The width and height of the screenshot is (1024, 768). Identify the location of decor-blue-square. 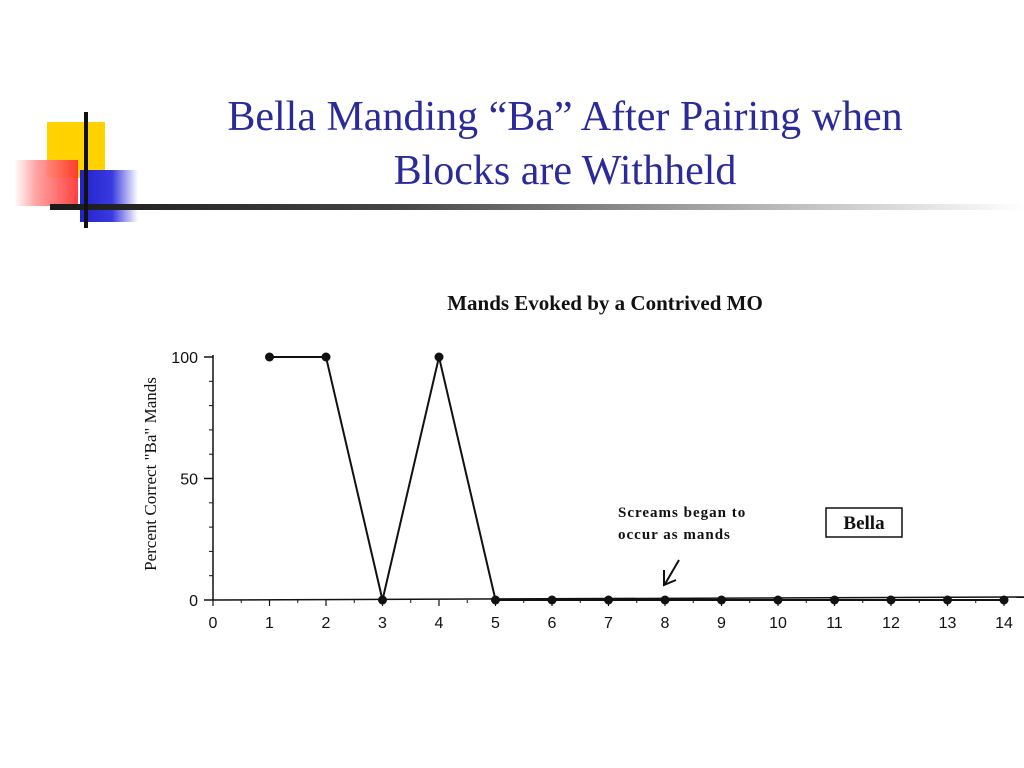
(109, 196).